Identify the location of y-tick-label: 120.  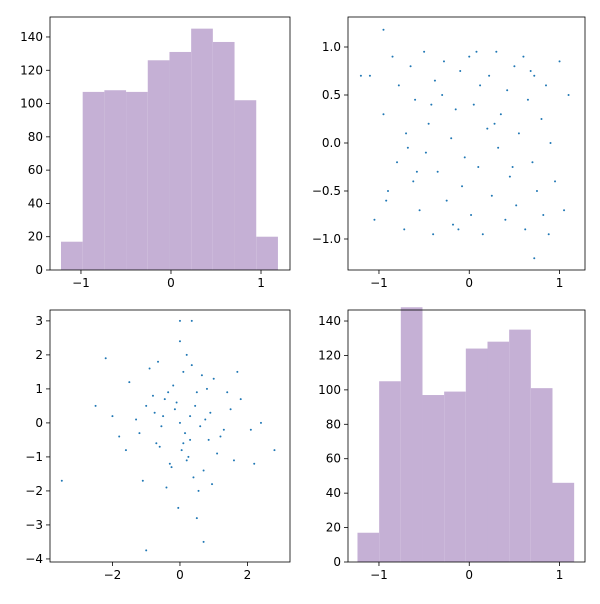
(329, 355).